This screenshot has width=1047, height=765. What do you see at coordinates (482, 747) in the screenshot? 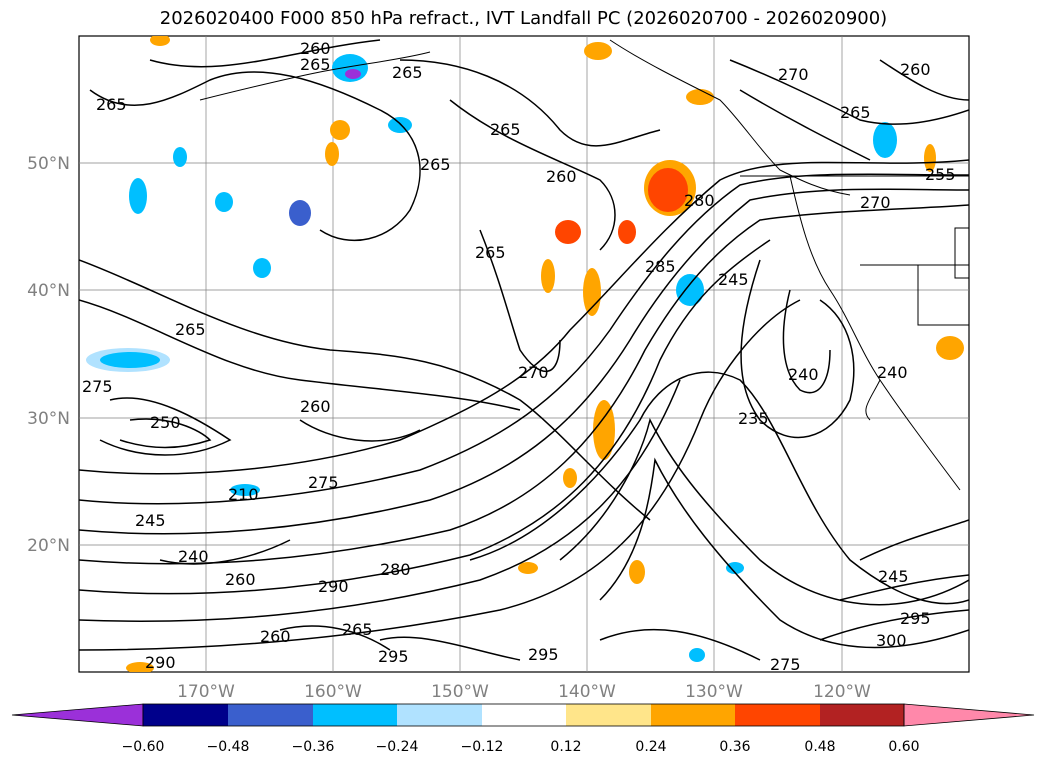
I see `colorbar-tick-label: −0.12` at bounding box center [482, 747].